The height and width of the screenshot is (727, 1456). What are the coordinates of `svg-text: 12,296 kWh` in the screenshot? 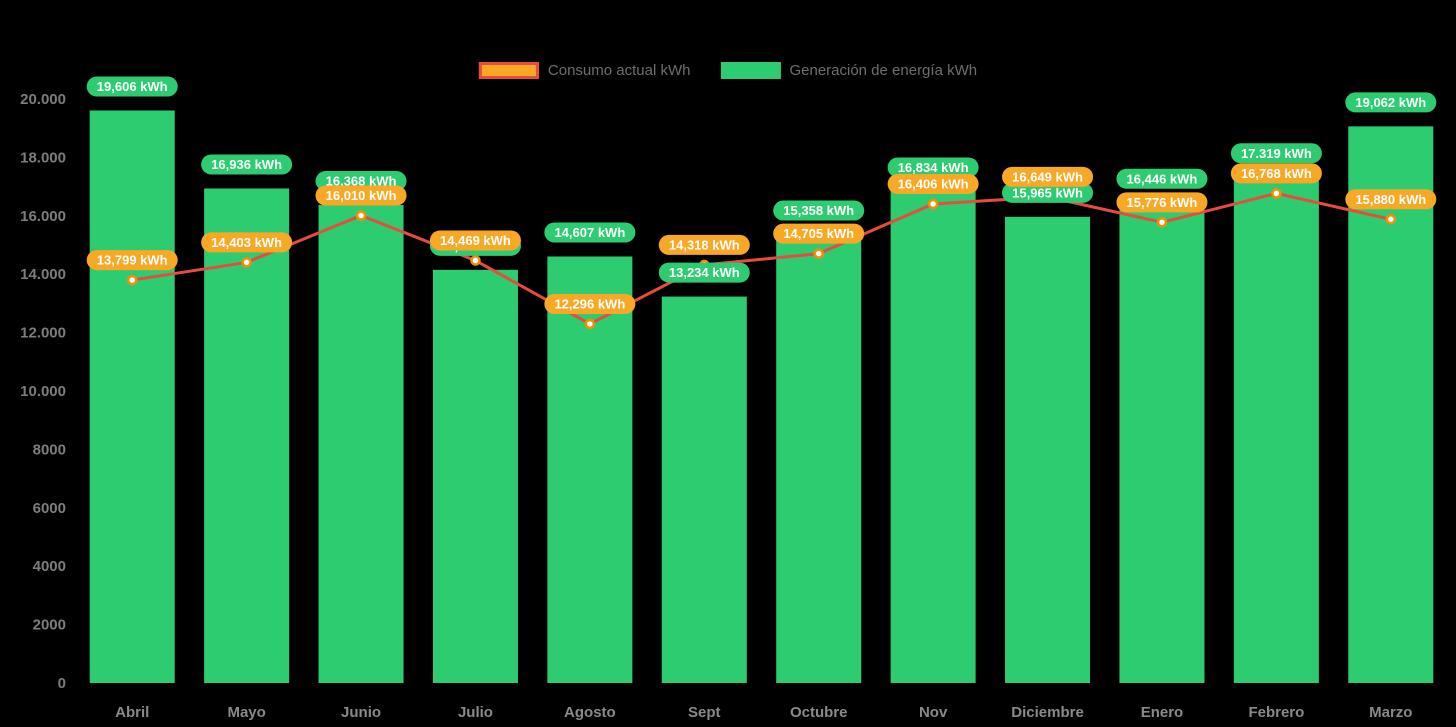 It's located at (589, 303).